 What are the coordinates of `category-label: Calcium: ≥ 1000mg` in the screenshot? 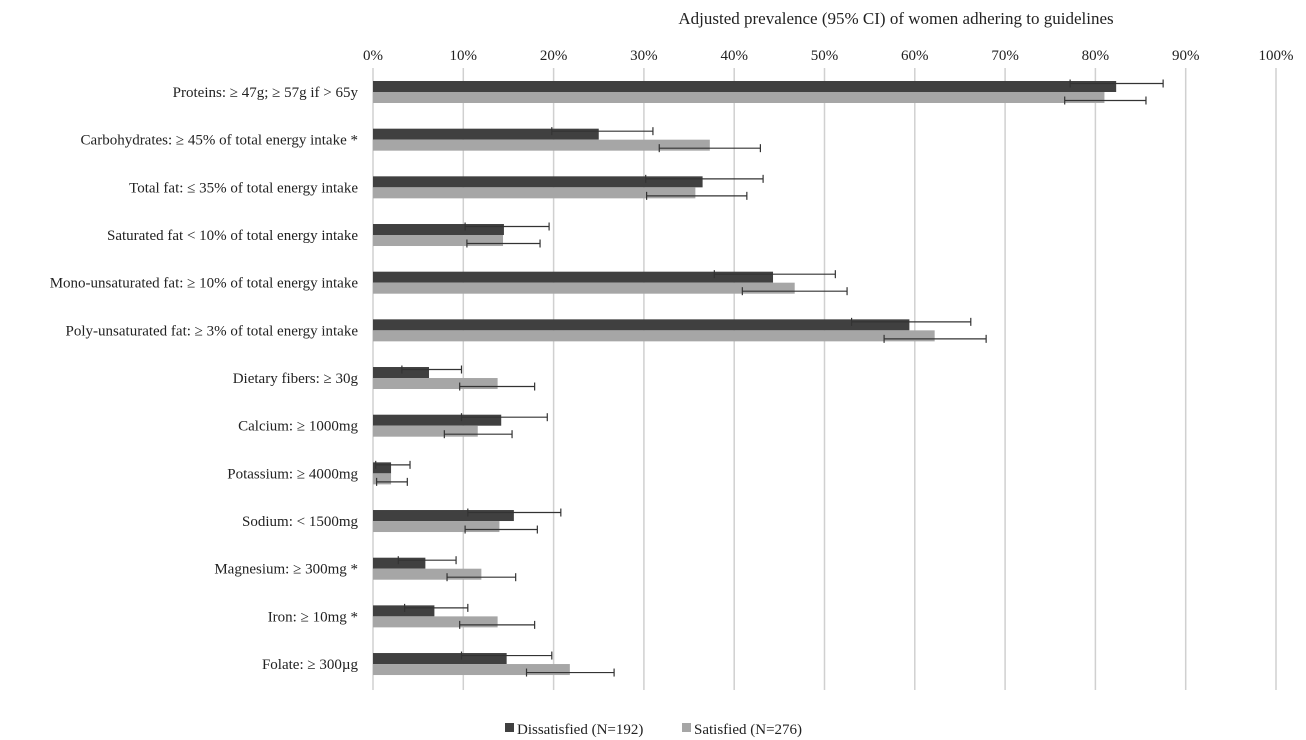 It's located at (298, 427).